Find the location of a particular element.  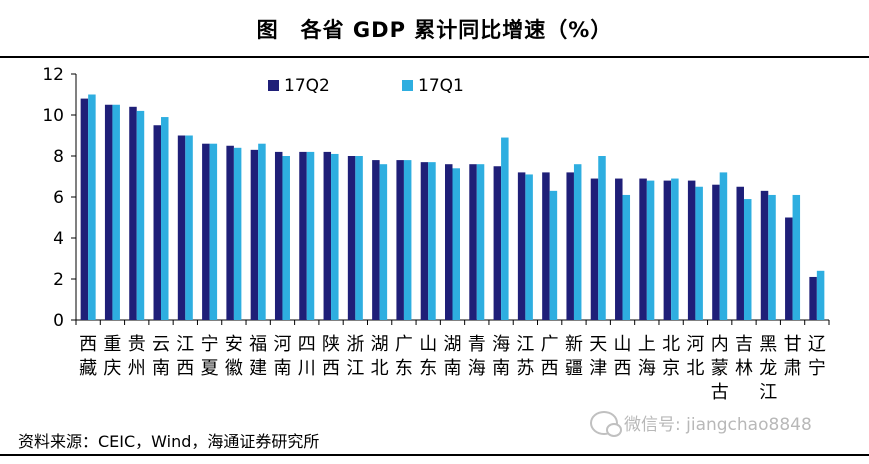

x-tick-label: 吉 is located at coordinates (744, 344).